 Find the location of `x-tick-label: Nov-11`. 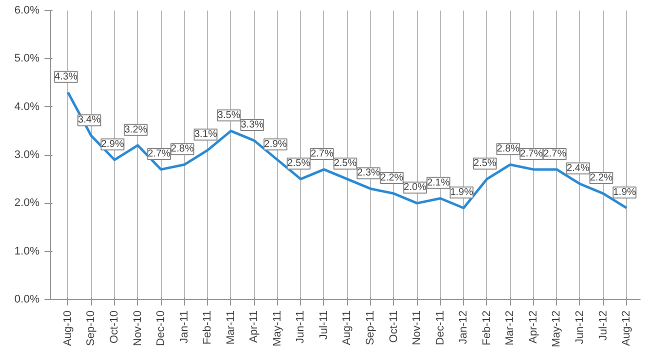

x-tick-label: Nov-11 is located at coordinates (417, 328).